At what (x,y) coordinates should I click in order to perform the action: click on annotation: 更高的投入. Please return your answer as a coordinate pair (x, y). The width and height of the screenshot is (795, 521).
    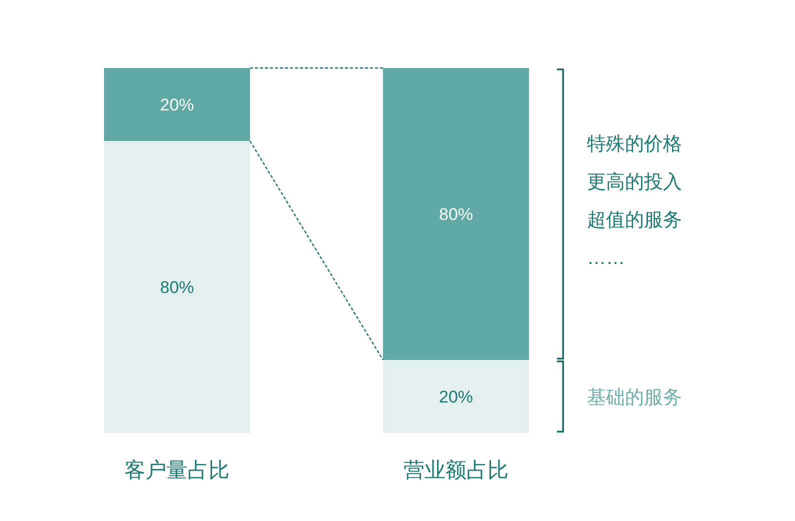
    Looking at the image, I should click on (634, 182).